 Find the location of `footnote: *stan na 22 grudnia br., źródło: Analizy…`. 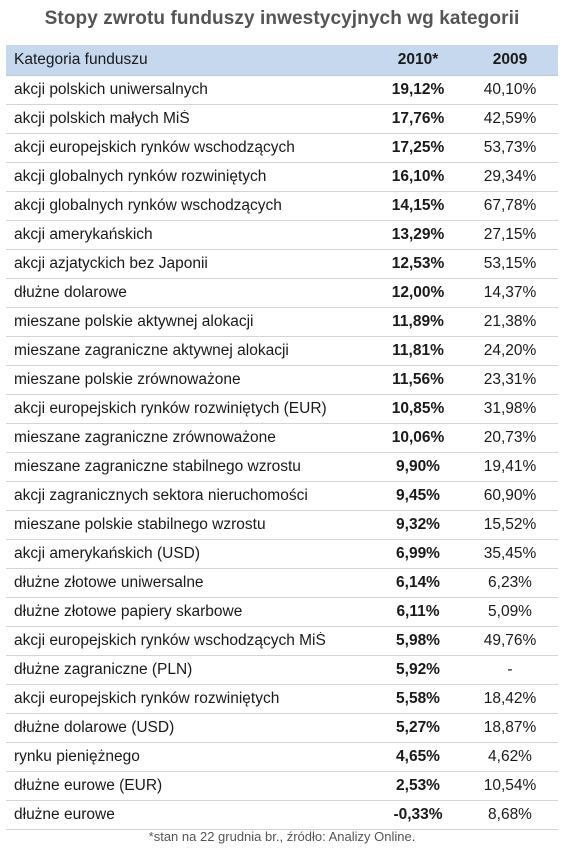

footnote: *stan na 22 grudnia br., źródło: Analizy… is located at coordinates (282, 836).